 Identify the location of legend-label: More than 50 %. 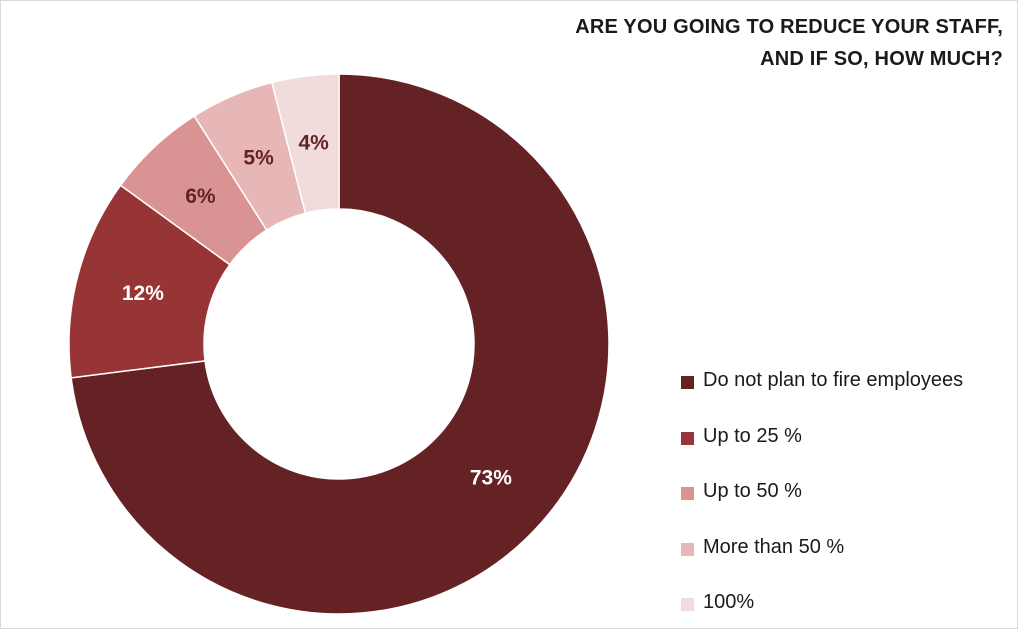
(774, 546).